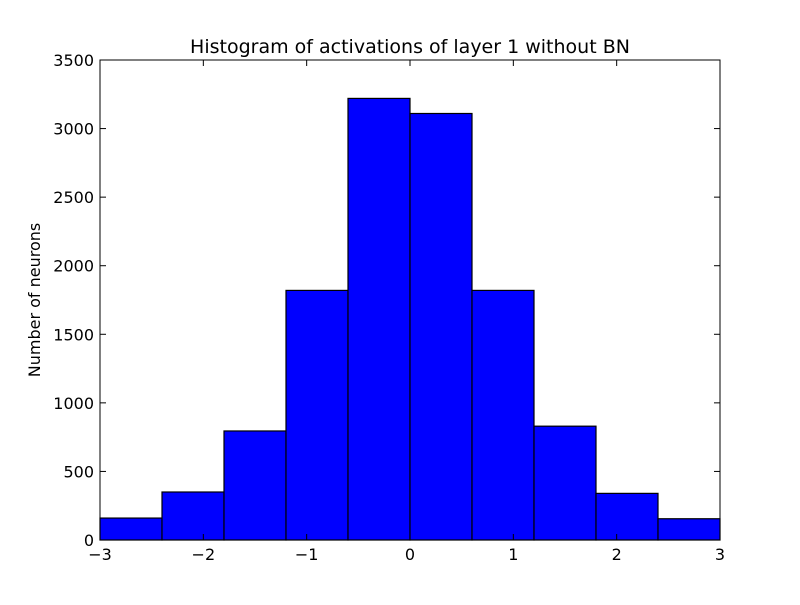 This screenshot has width=800, height=605. Describe the element at coordinates (307, 554) in the screenshot. I see `x-tick-label: −1` at that location.